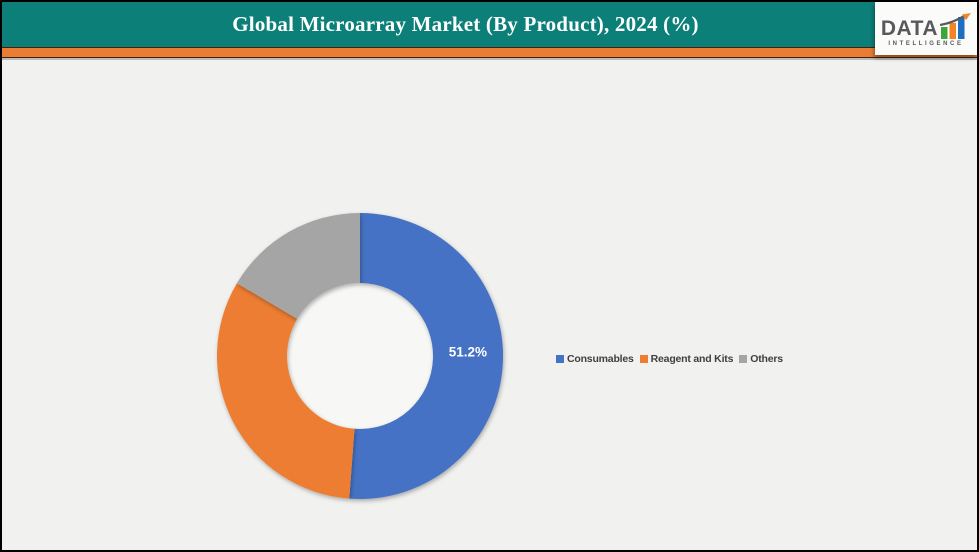 The width and height of the screenshot is (979, 552). Describe the element at coordinates (600, 359) in the screenshot. I see `legend-label: Consumables` at that location.